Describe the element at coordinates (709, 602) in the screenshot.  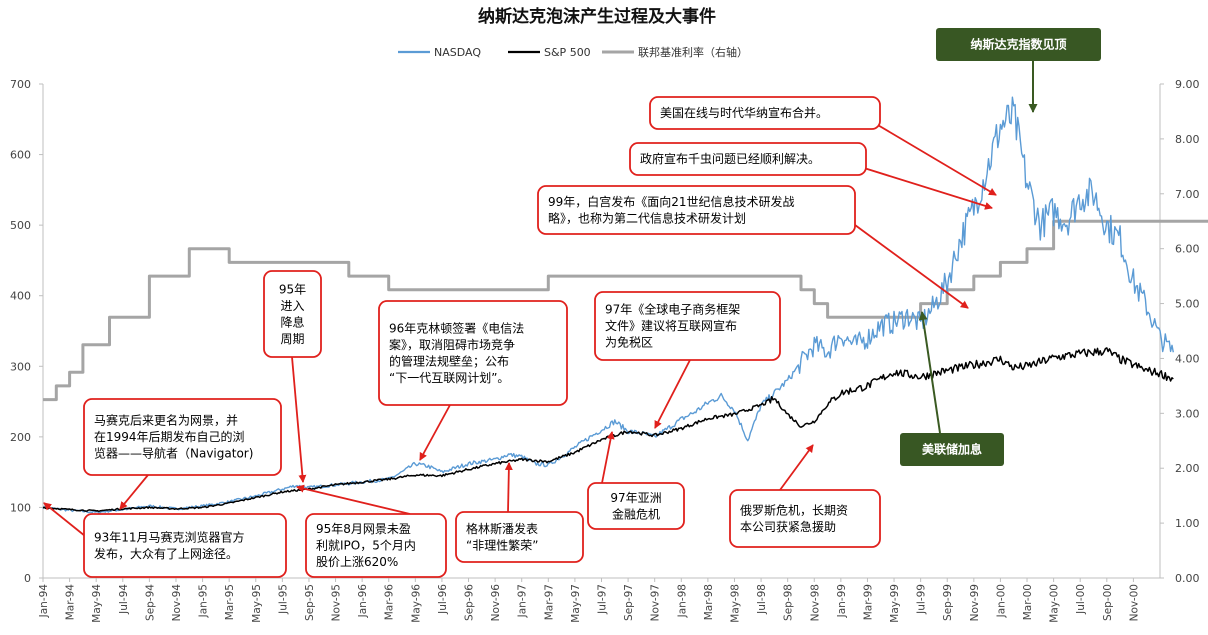
I see `x-tick-label: Mar-98` at that location.